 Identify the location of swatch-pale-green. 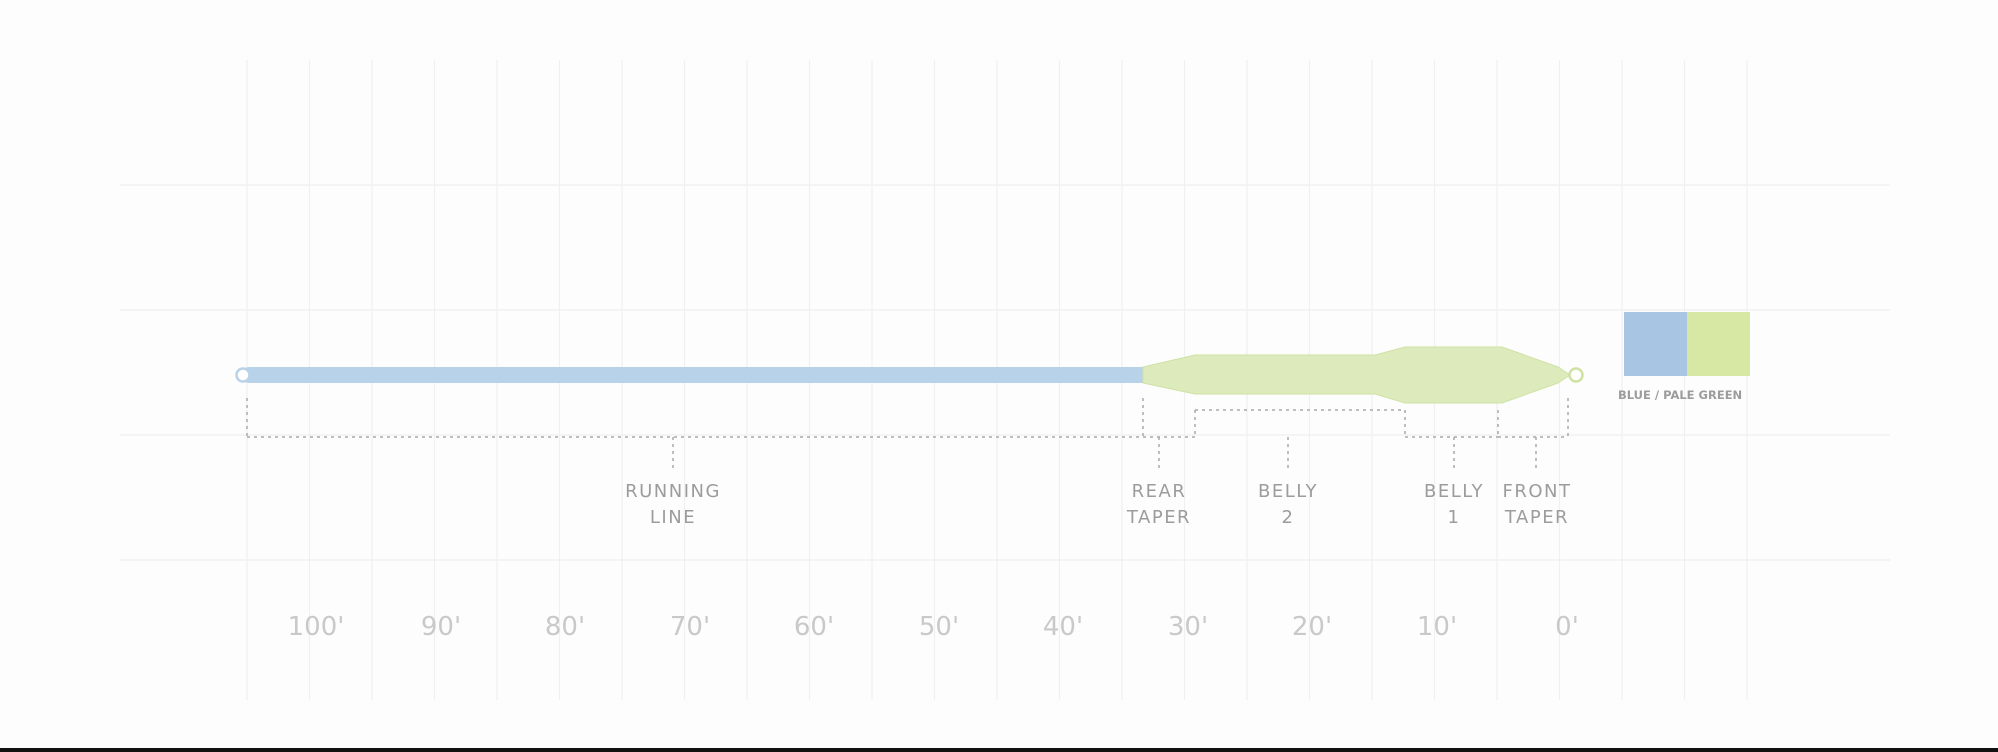
(1718, 344).